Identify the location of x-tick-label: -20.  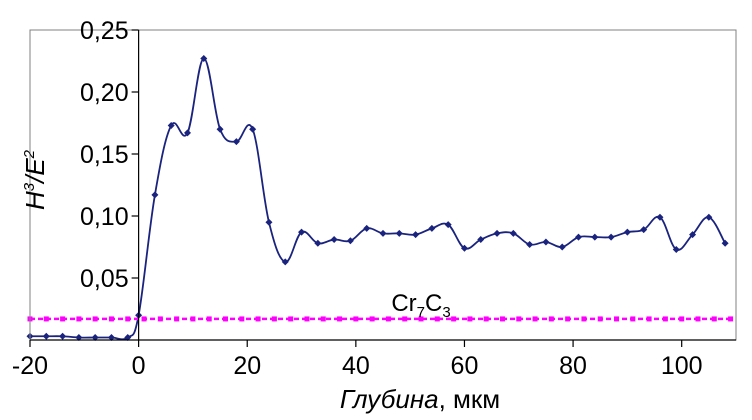
(30, 366).